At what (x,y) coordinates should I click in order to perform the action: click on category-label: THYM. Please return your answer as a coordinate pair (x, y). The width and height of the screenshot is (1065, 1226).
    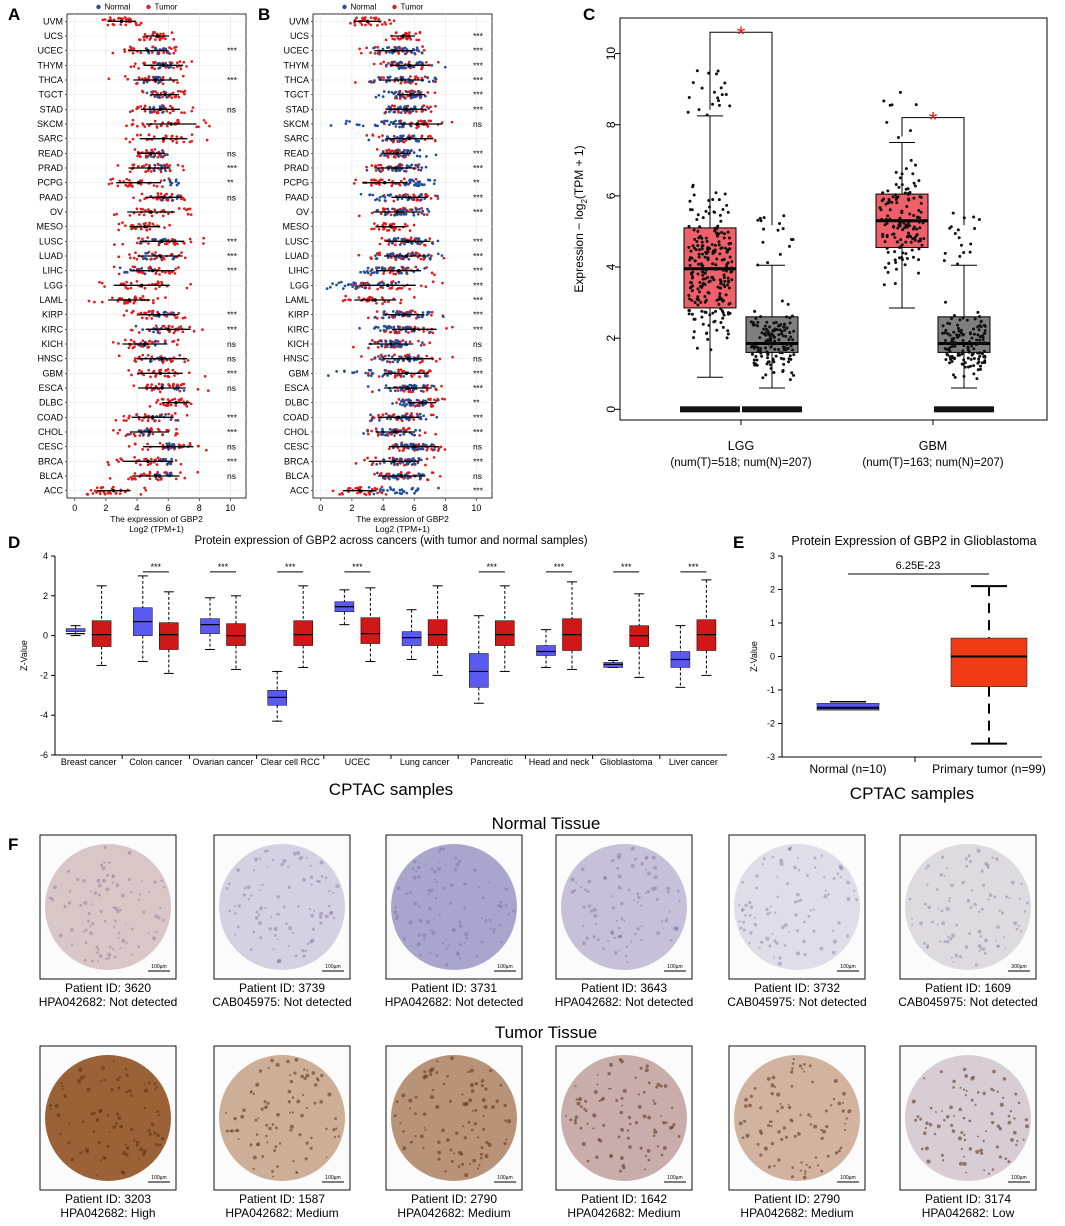
    Looking at the image, I should click on (297, 65).